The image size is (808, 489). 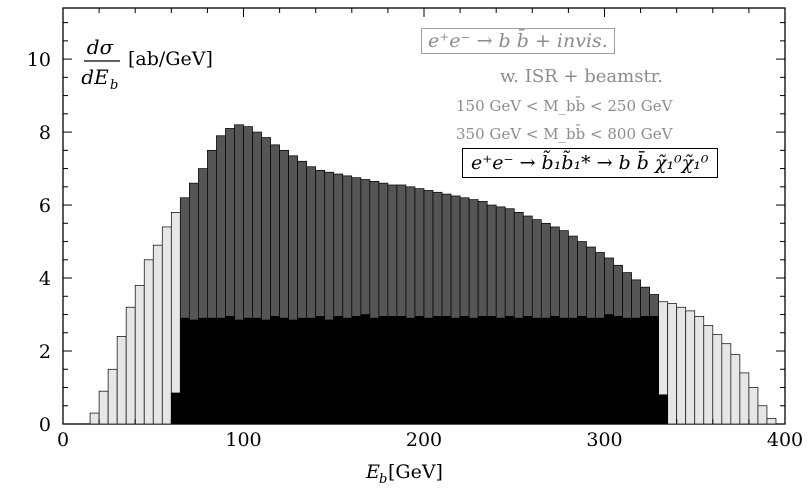 I want to click on bar-series2-bin44, so click(x=491, y=370).